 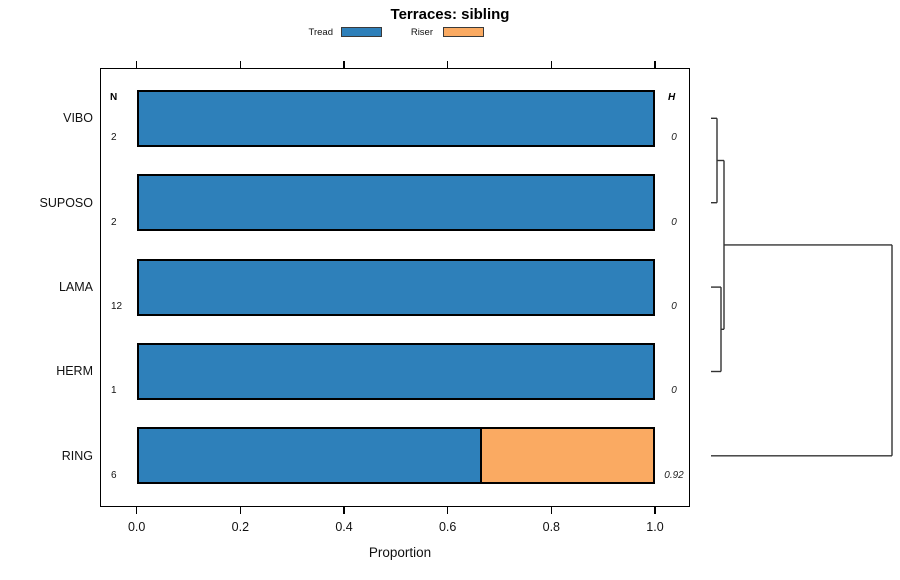 I want to click on x-axis-tick-label: 0.2, so click(x=240, y=527).